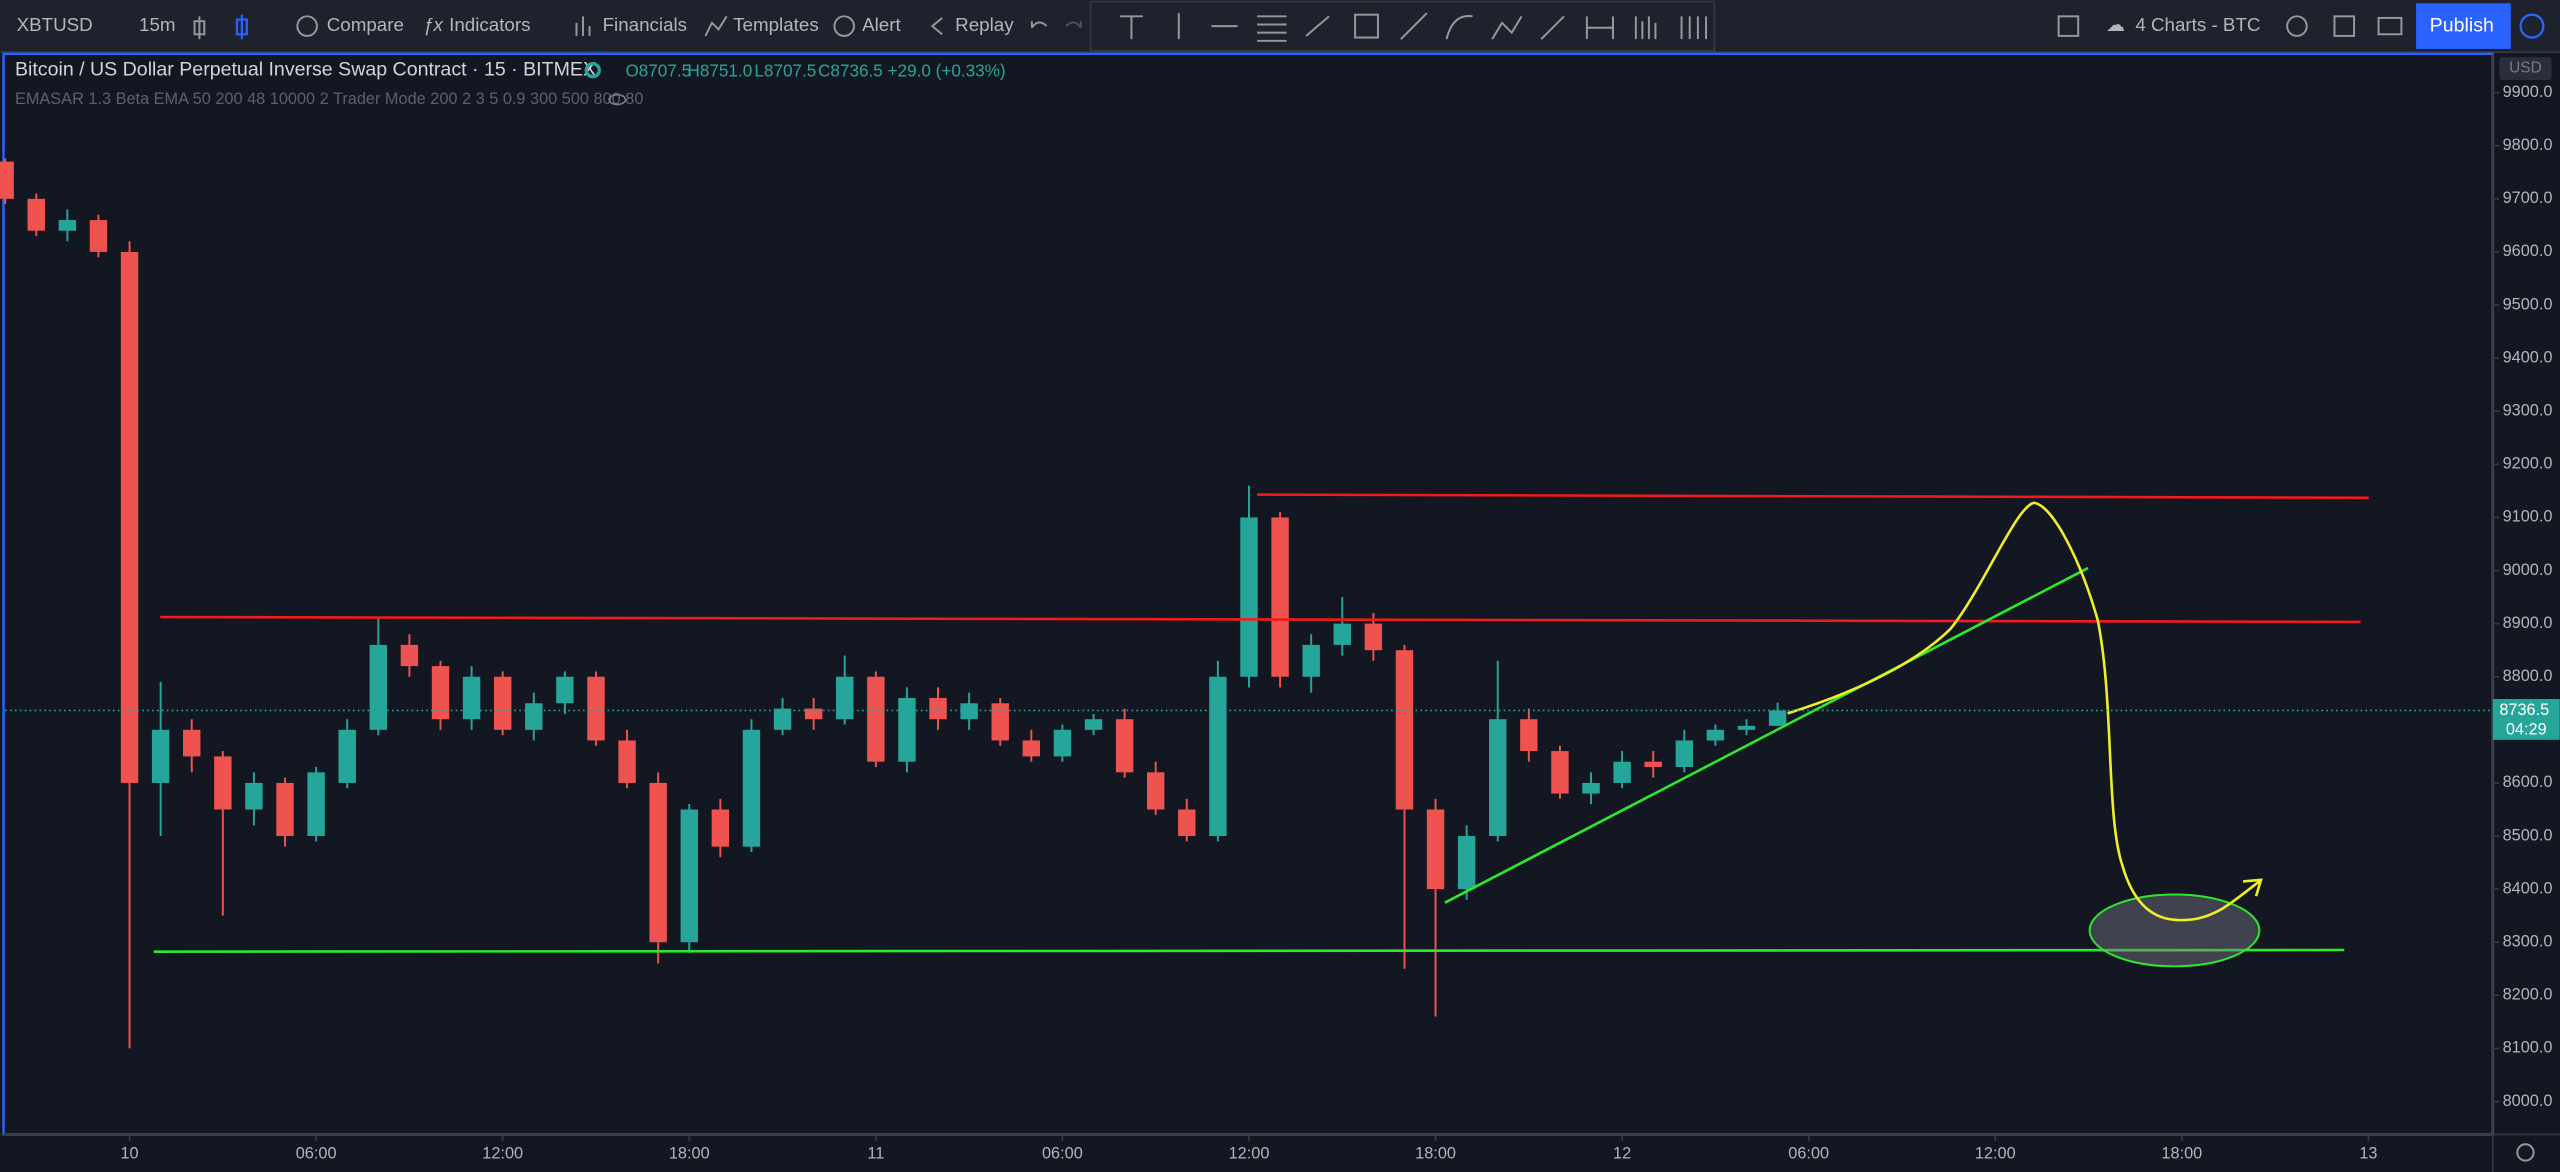  I want to click on redo-icon, so click(1073, 25).